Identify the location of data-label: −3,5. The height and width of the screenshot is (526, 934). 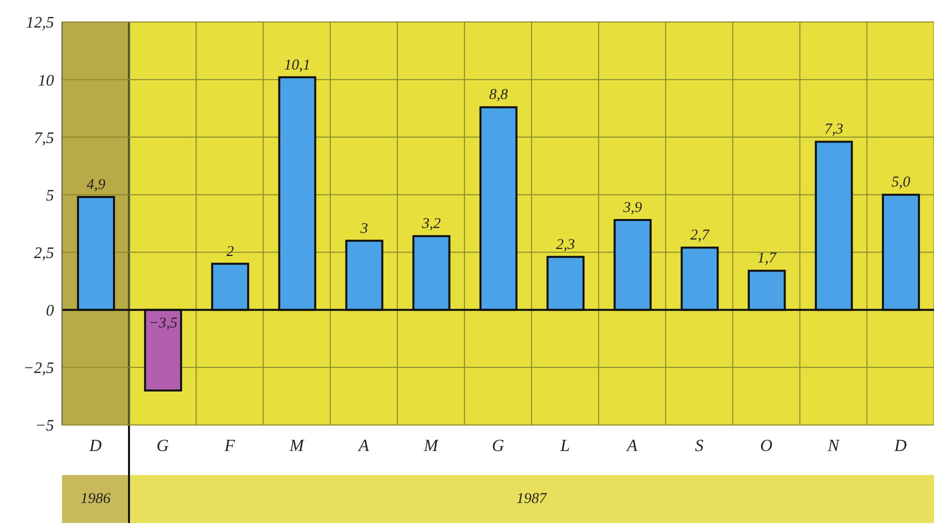
(163, 323).